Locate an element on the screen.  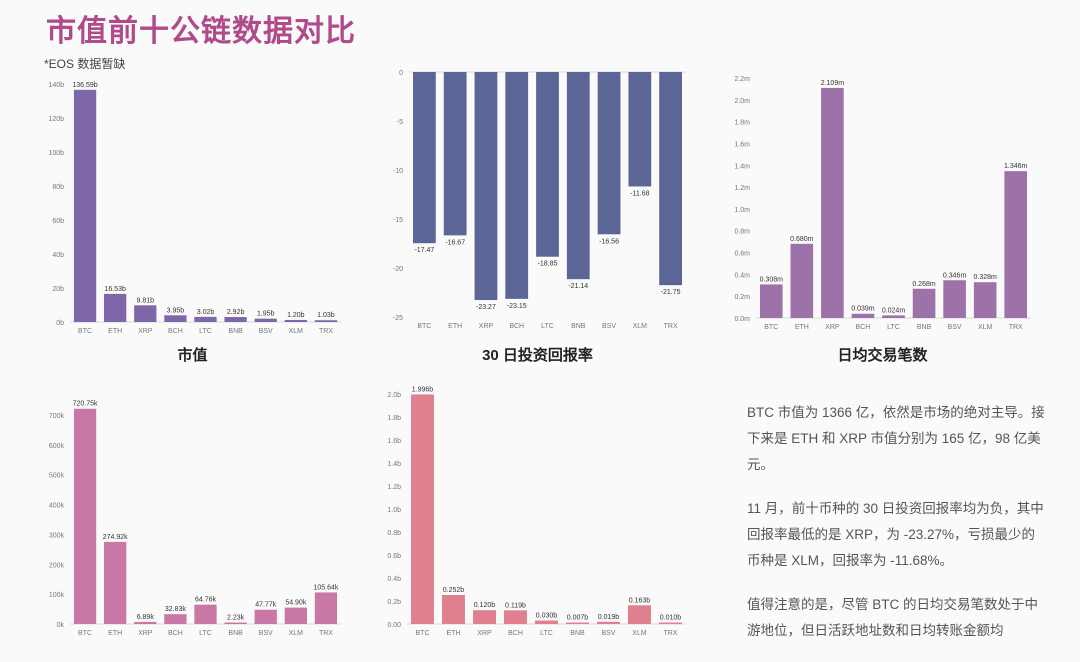
data-label: 1.346m is located at coordinates (1016, 166).